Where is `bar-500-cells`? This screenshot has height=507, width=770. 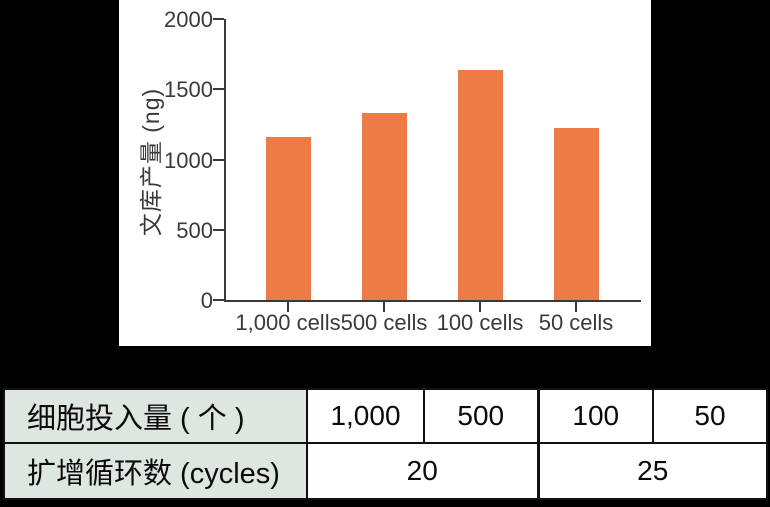
bar-500-cells is located at coordinates (384, 206).